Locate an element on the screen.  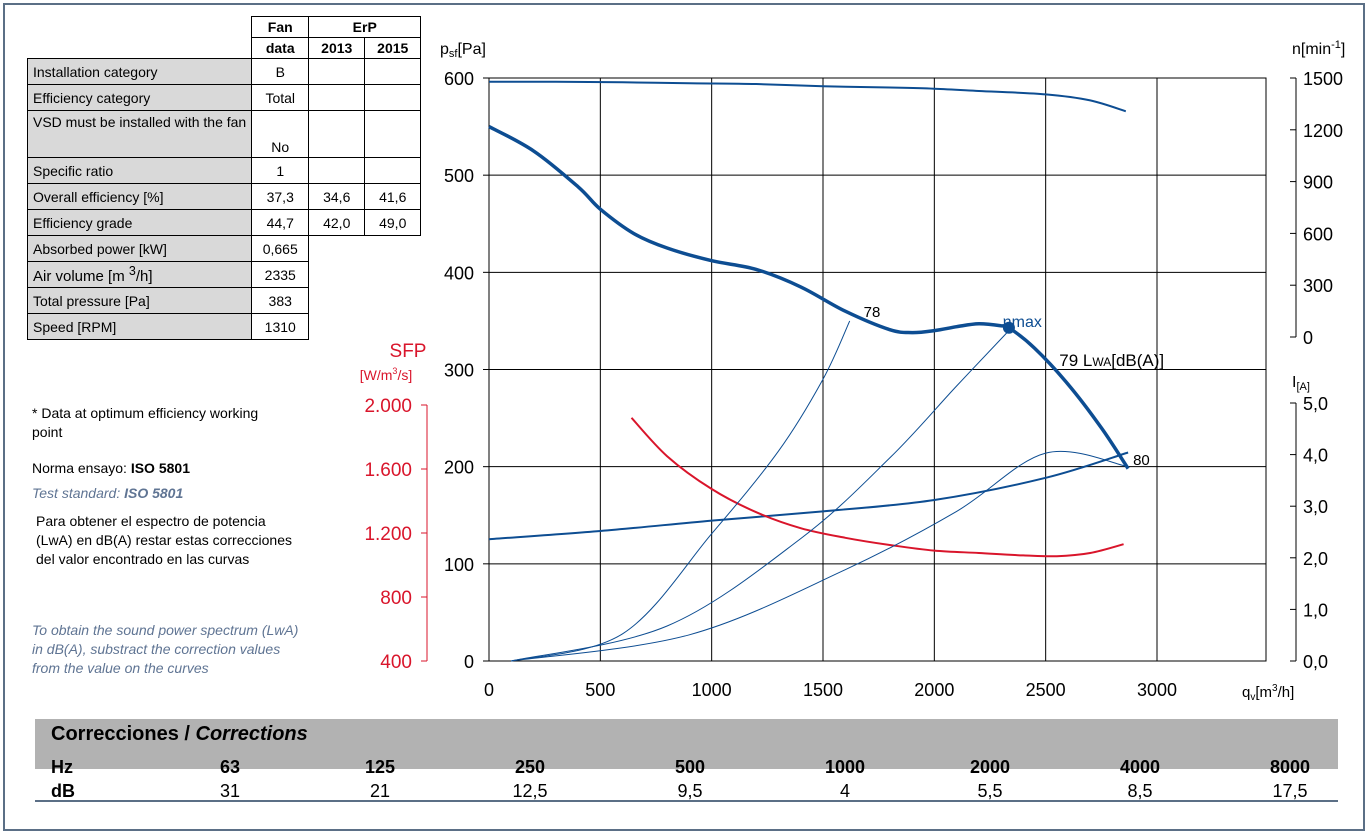
table-row: Air volume [m 3/h] 2335 is located at coordinates (223, 274).